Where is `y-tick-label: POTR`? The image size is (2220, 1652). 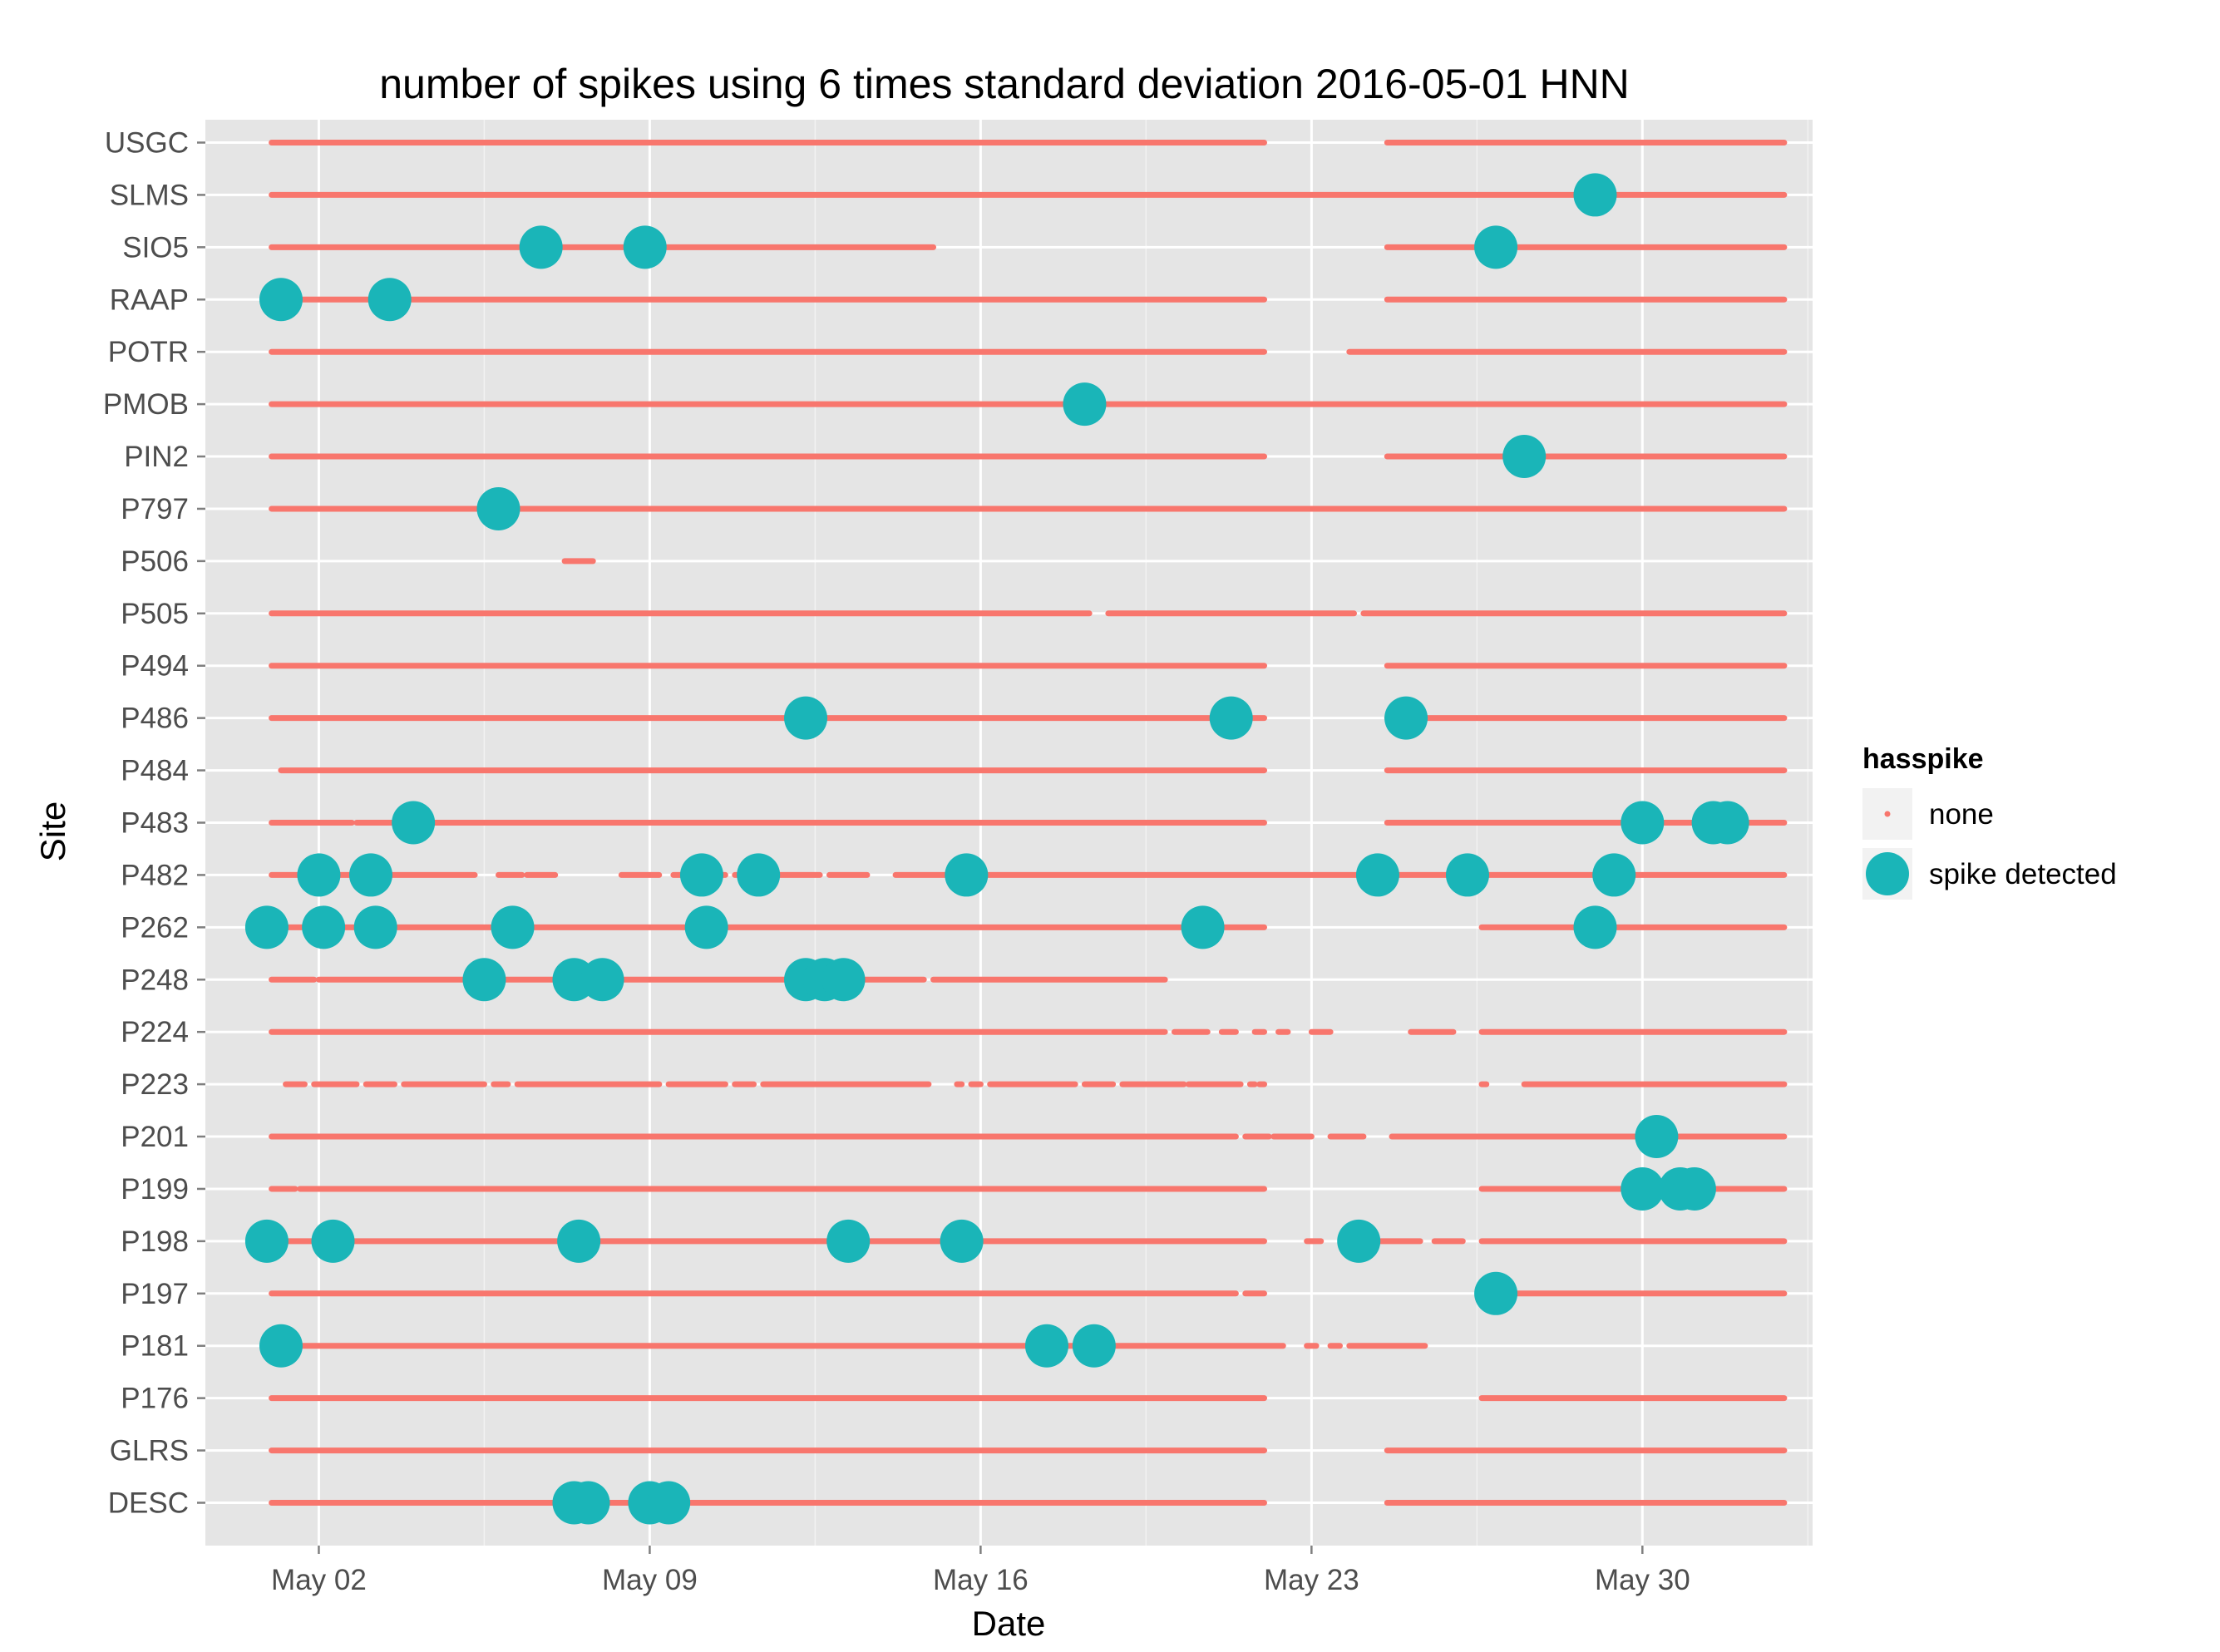 y-tick-label: POTR is located at coordinates (148, 352).